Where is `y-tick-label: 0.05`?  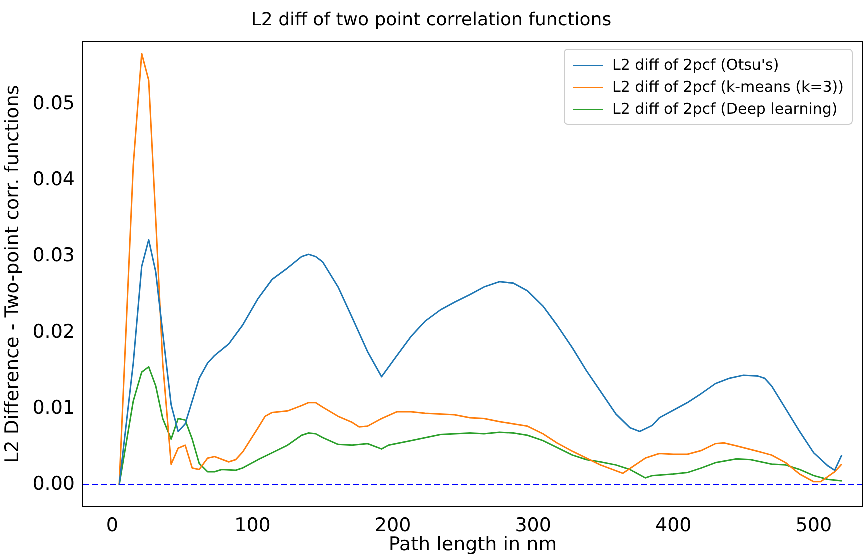 y-tick-label: 0.05 is located at coordinates (53, 103).